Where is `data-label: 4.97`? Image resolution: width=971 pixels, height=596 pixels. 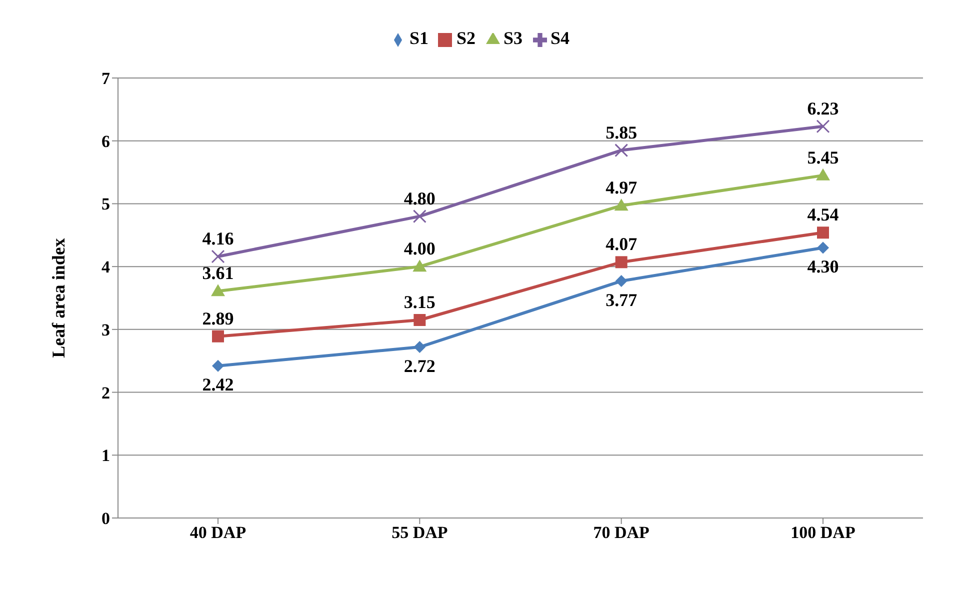 data-label: 4.97 is located at coordinates (622, 188).